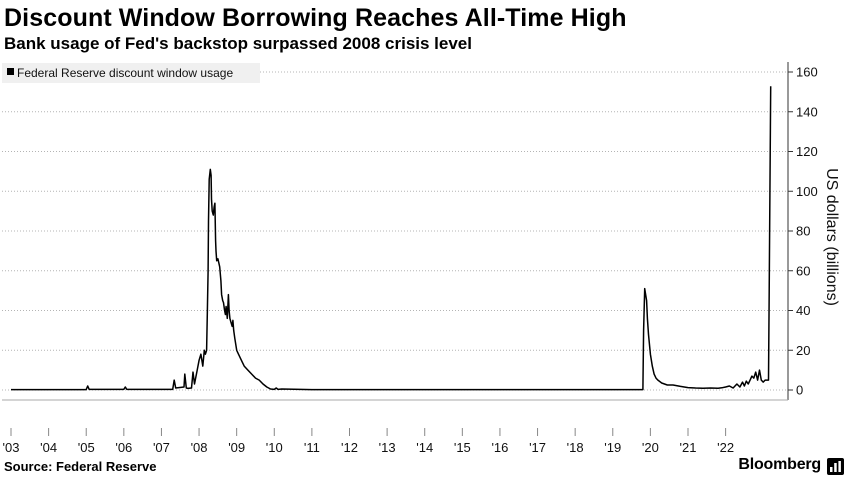 The image size is (848, 477). What do you see at coordinates (650, 447) in the screenshot?
I see `x-tick-label: '20` at bounding box center [650, 447].